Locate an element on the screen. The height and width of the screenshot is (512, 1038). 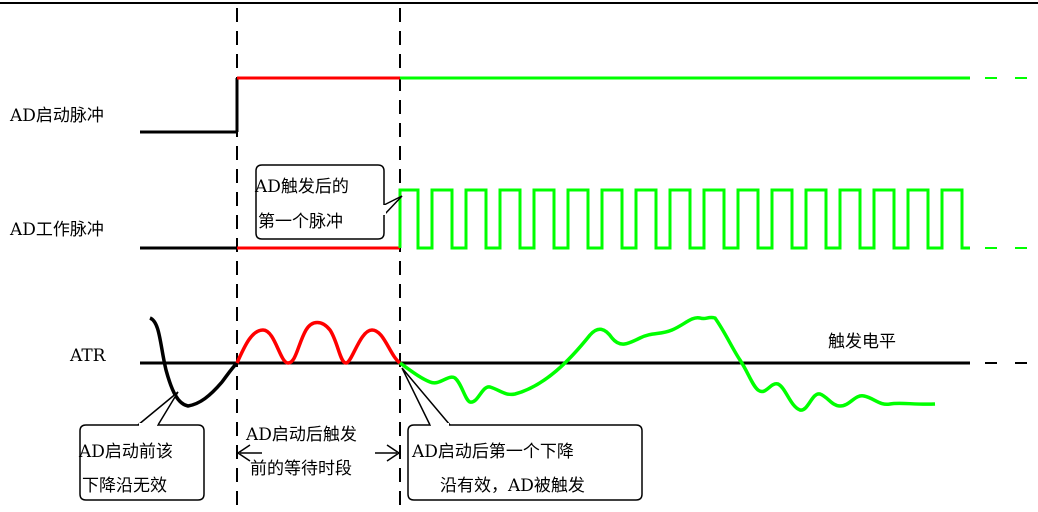
first-pulse-callout-pointer is located at coordinates (393, 205).